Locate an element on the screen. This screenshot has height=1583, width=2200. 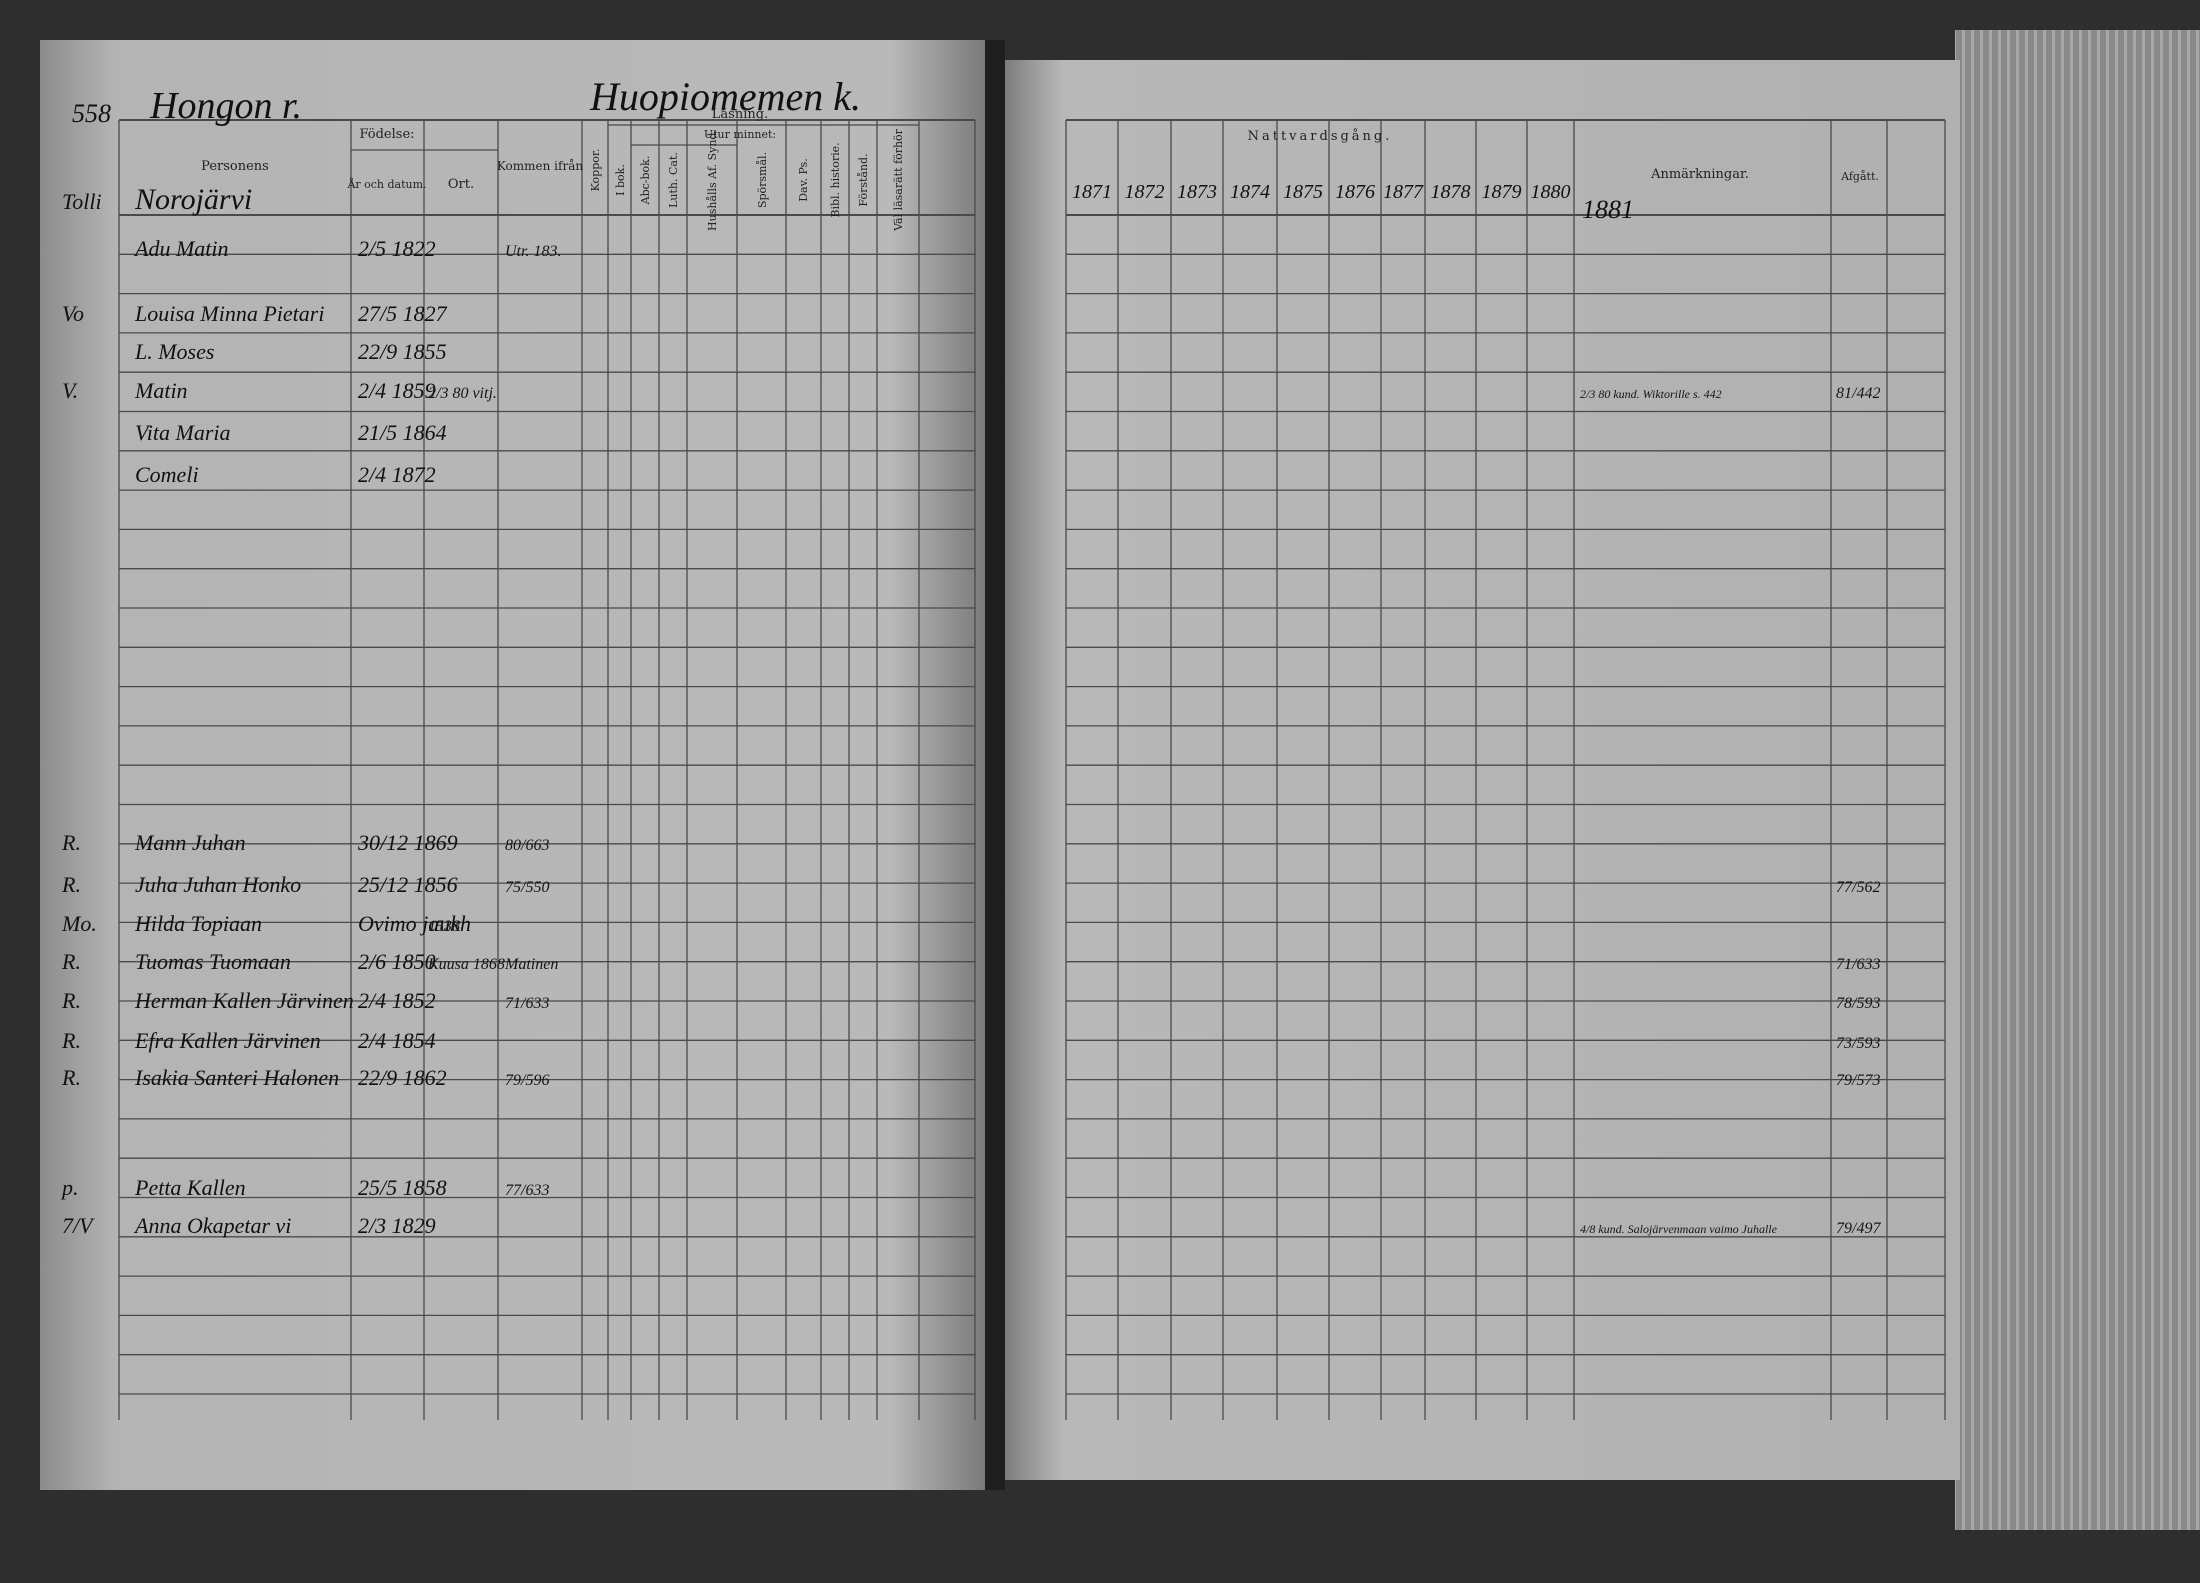
book-edge is located at coordinates (2077, 780).